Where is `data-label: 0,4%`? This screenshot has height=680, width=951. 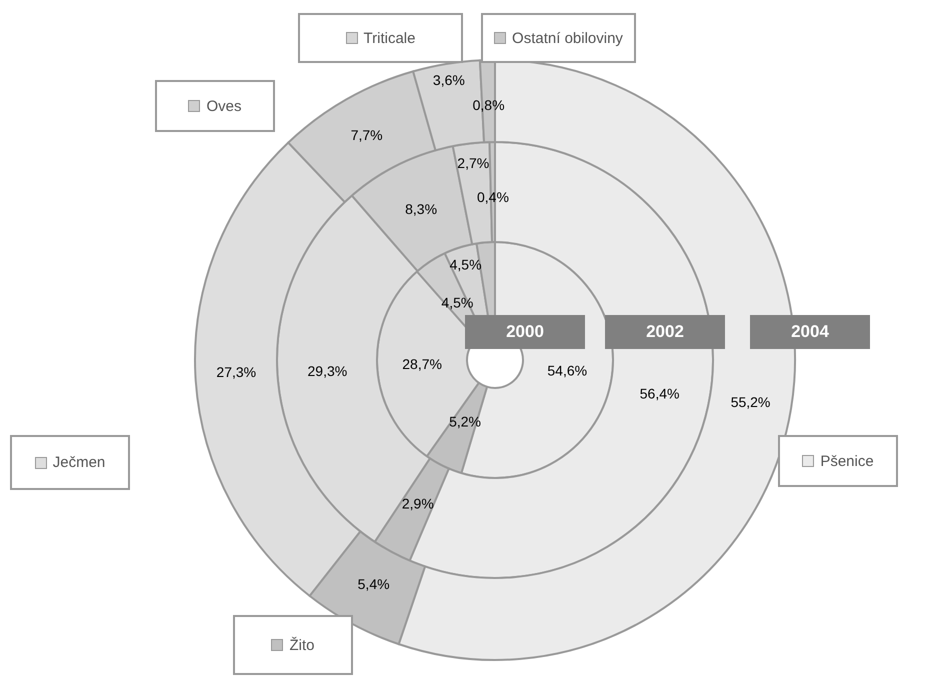 data-label: 0,4% is located at coordinates (492, 197).